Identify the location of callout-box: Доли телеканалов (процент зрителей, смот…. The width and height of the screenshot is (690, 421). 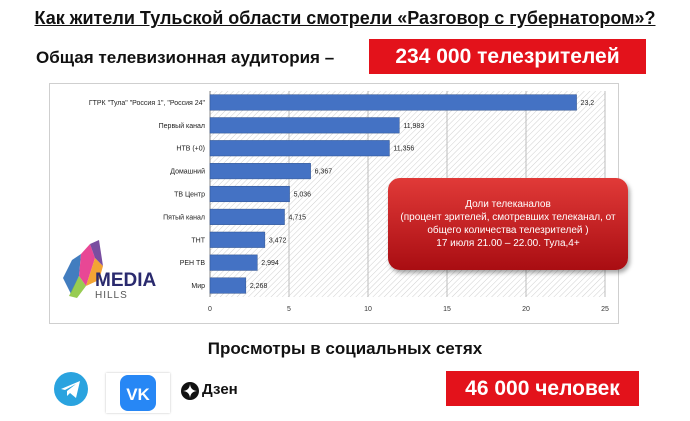
(508, 224).